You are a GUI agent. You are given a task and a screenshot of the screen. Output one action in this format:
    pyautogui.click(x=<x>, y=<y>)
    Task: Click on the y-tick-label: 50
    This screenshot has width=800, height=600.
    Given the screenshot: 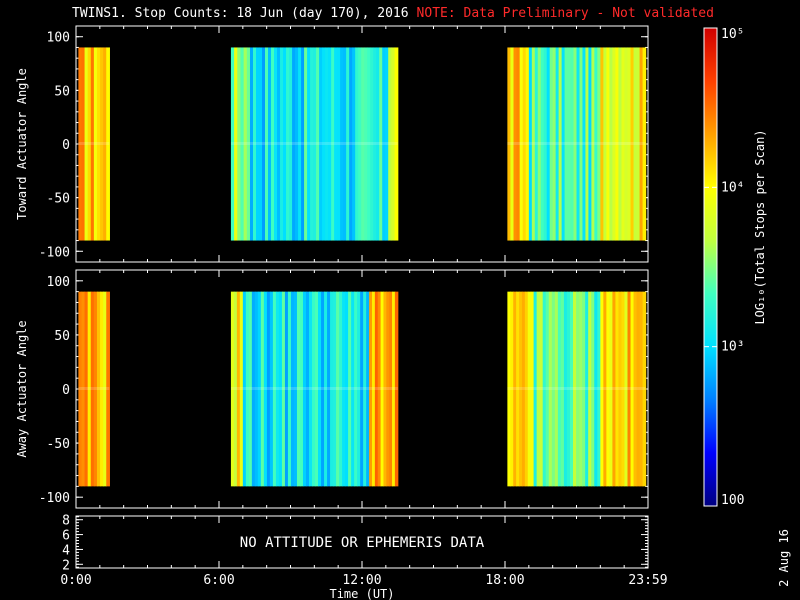 What is the action you would take?
    pyautogui.click(x=62, y=91)
    